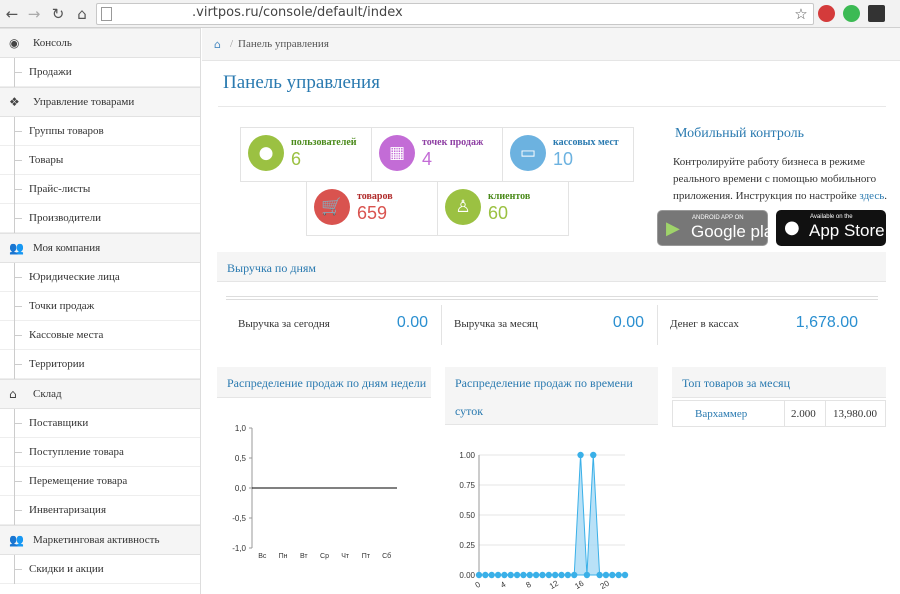 This screenshot has width=900, height=594. I want to click on x-tick-label: Вт, so click(304, 556).